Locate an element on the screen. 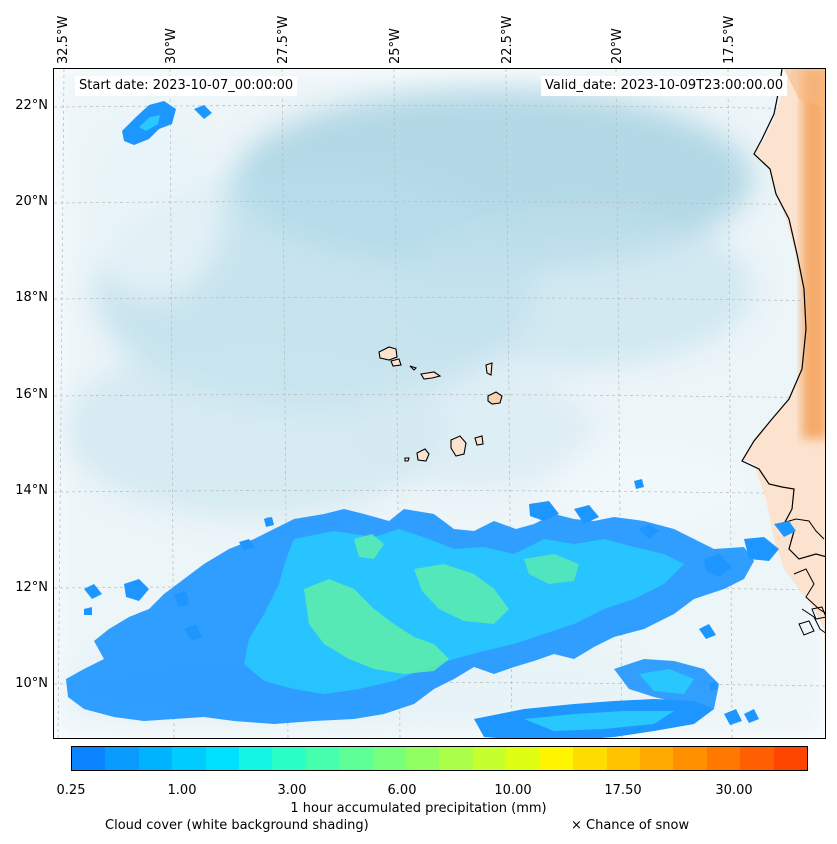 The width and height of the screenshot is (837, 844). valid-date-label: Valid_date: 2023-10-09T23:00:00.00 is located at coordinates (664, 86).